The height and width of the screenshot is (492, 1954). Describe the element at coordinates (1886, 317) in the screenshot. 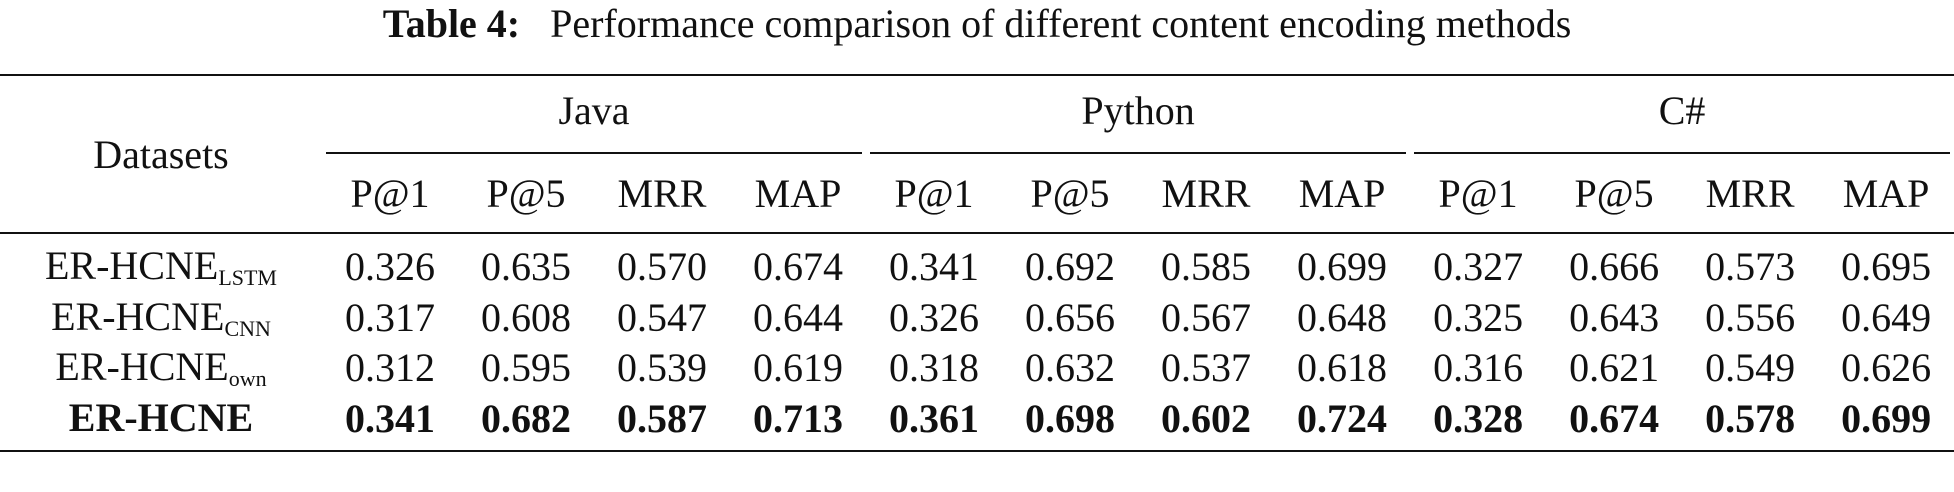

I see `table-cell: 0.649` at that location.